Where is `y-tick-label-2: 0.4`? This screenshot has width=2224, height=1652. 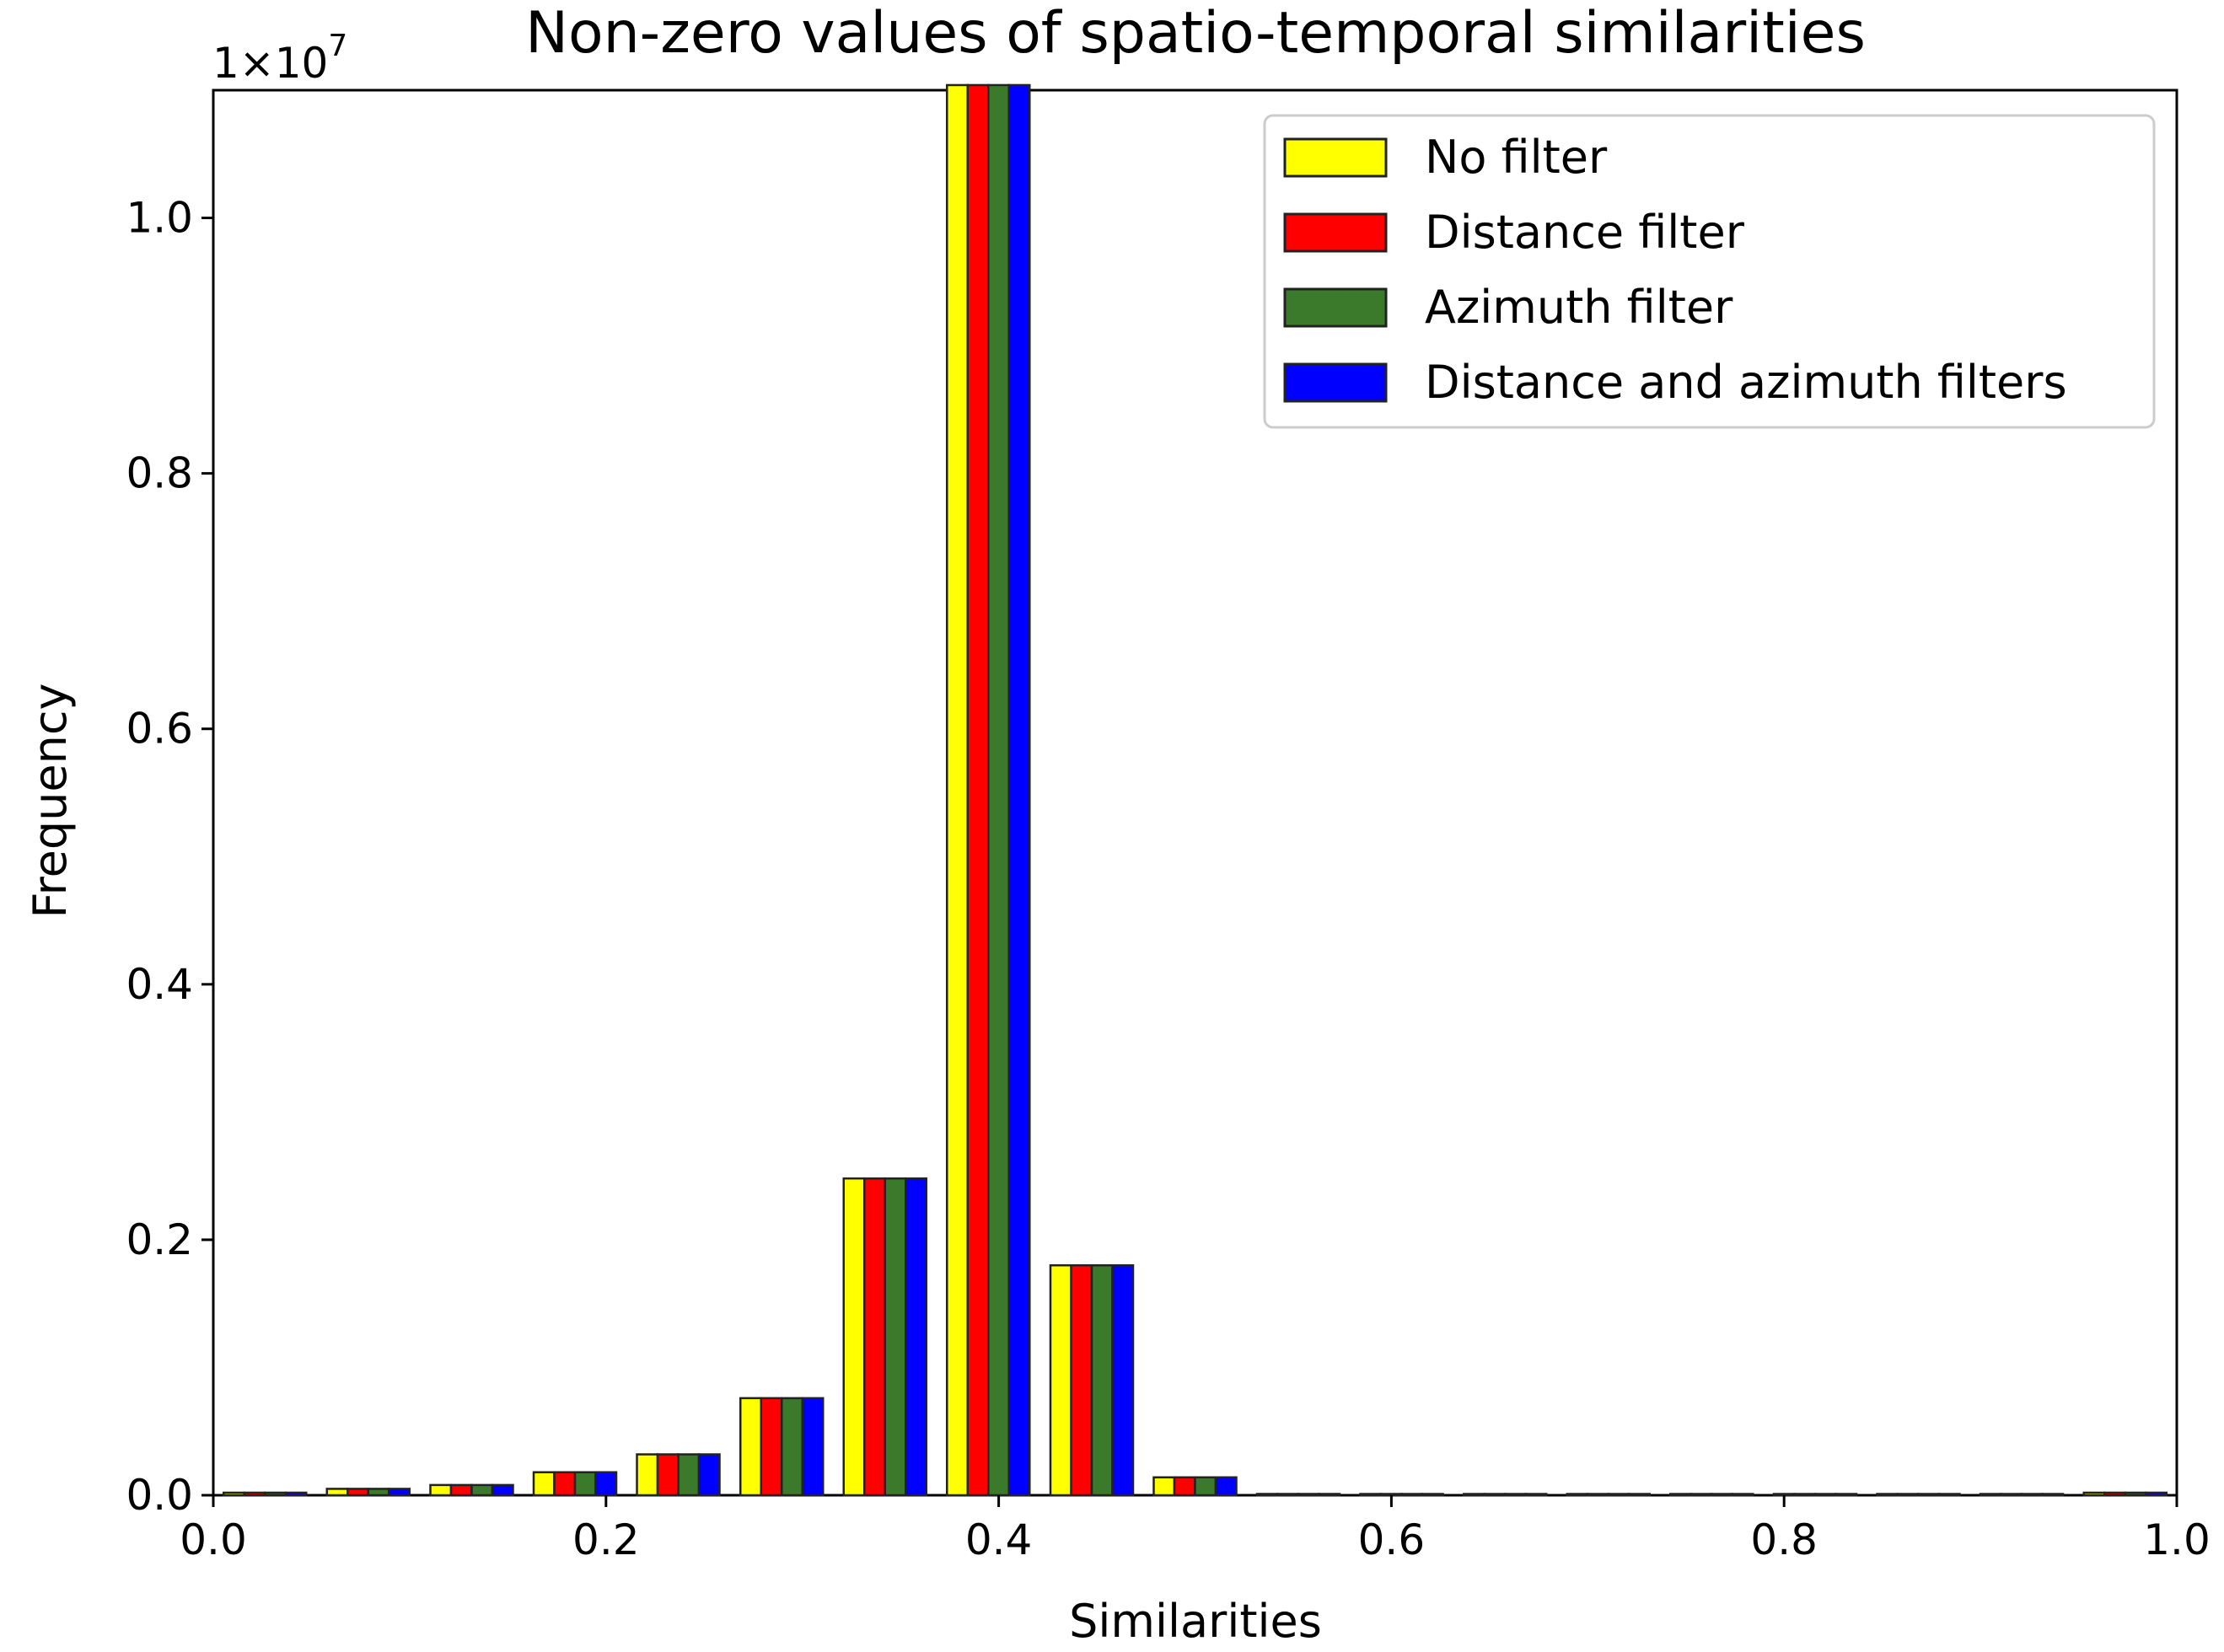 y-tick-label-2: 0.4 is located at coordinates (159, 984).